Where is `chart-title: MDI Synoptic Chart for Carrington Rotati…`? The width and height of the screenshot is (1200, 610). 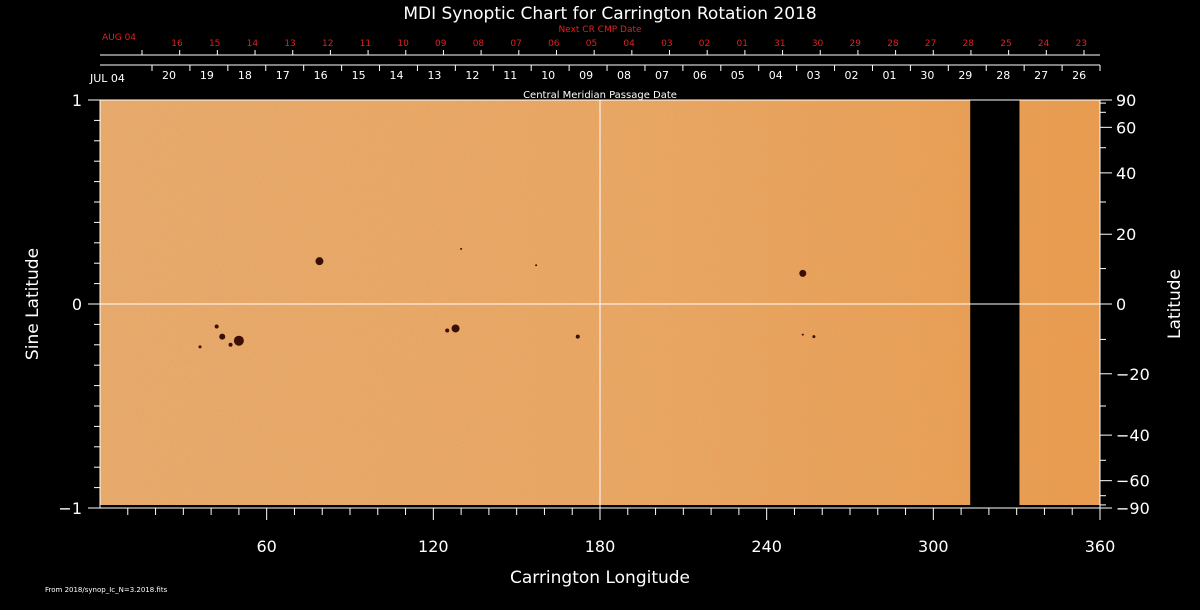 chart-title: MDI Synoptic Chart for Carrington Rotati… is located at coordinates (609, 14).